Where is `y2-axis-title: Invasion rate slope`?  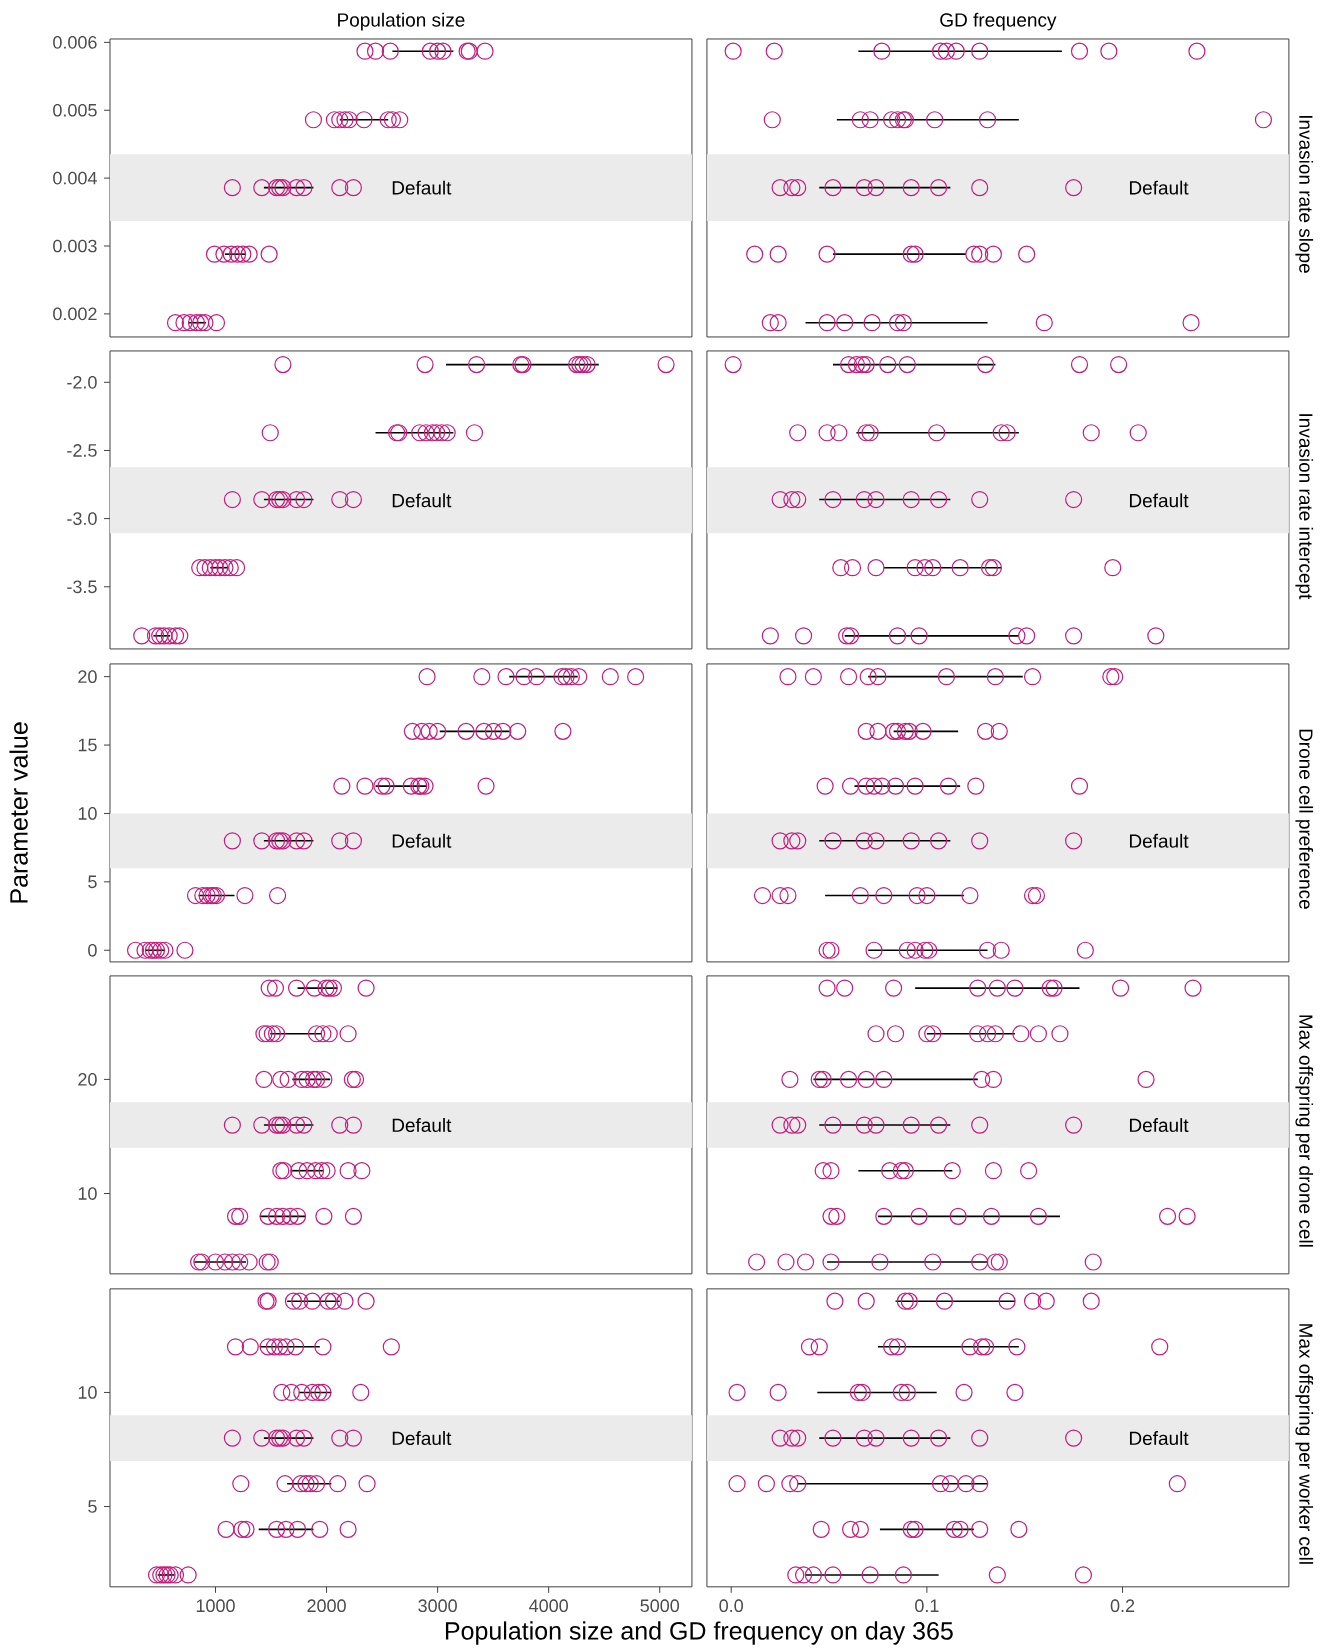
y2-axis-title: Invasion rate slope is located at coordinates (1304, 194).